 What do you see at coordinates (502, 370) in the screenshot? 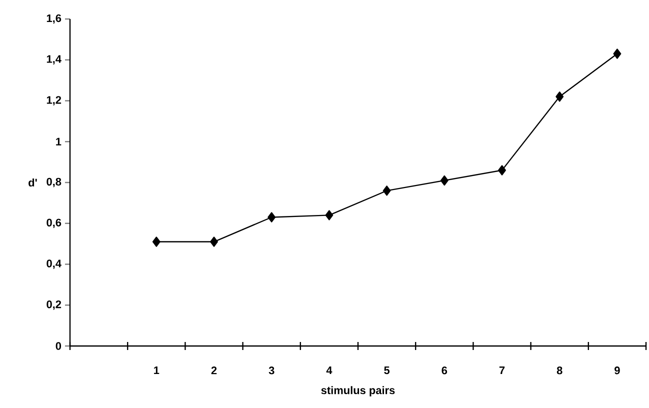
I see `x-tick-label: 7` at bounding box center [502, 370].